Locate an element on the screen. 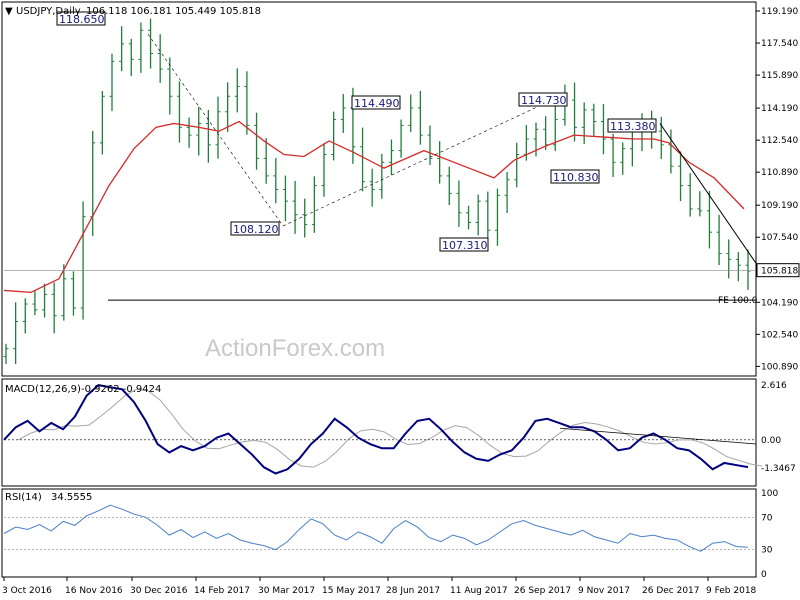 Image resolution: width=800 pixels, height=600 pixels. annotation-label: 113.380 is located at coordinates (633, 126).